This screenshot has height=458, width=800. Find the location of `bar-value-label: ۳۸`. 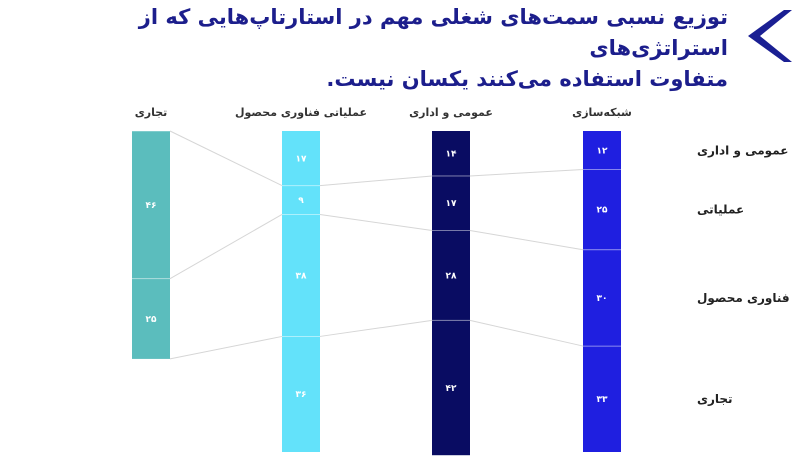

bar-value-label: ۳۸ is located at coordinates (301, 276).